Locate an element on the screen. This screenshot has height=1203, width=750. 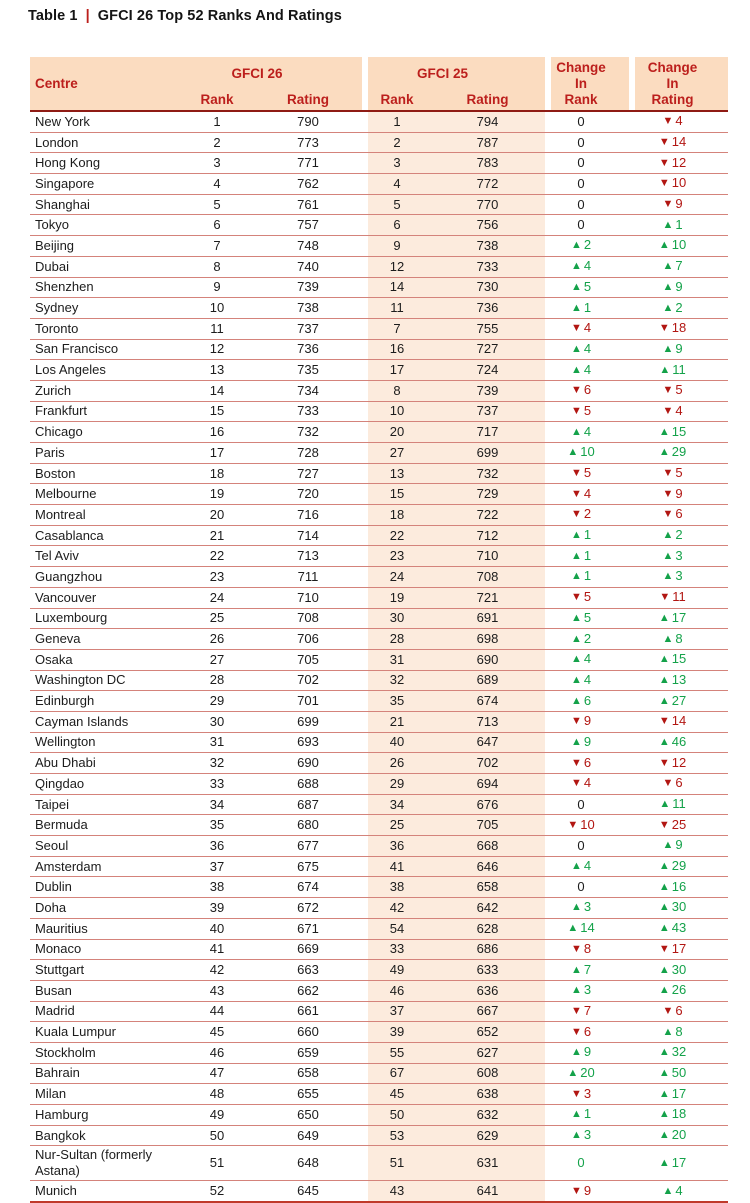
change-in-rating-cell: ▼ 6 is located at coordinates (682, 515).